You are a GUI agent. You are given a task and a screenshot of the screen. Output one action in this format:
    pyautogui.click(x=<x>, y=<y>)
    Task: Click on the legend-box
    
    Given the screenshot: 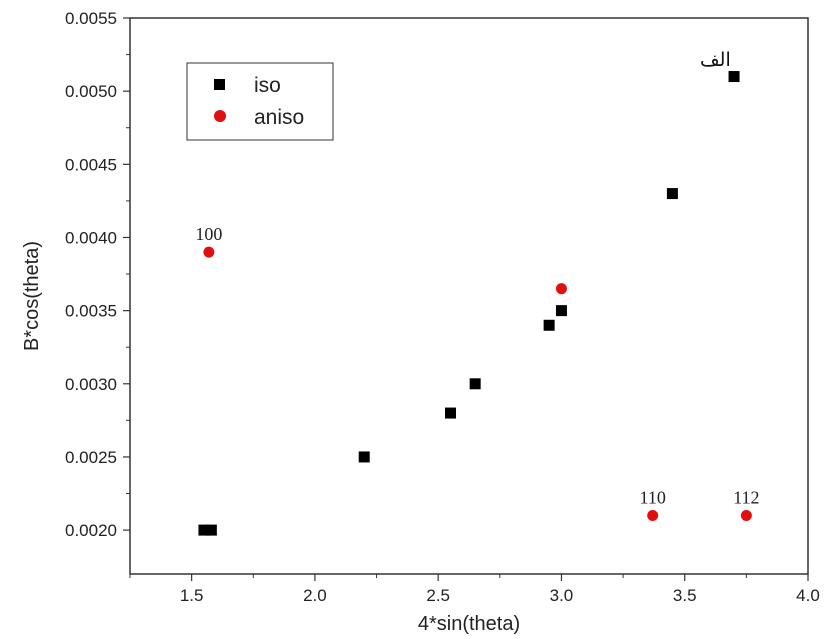 What is the action you would take?
    pyautogui.click(x=260, y=101)
    